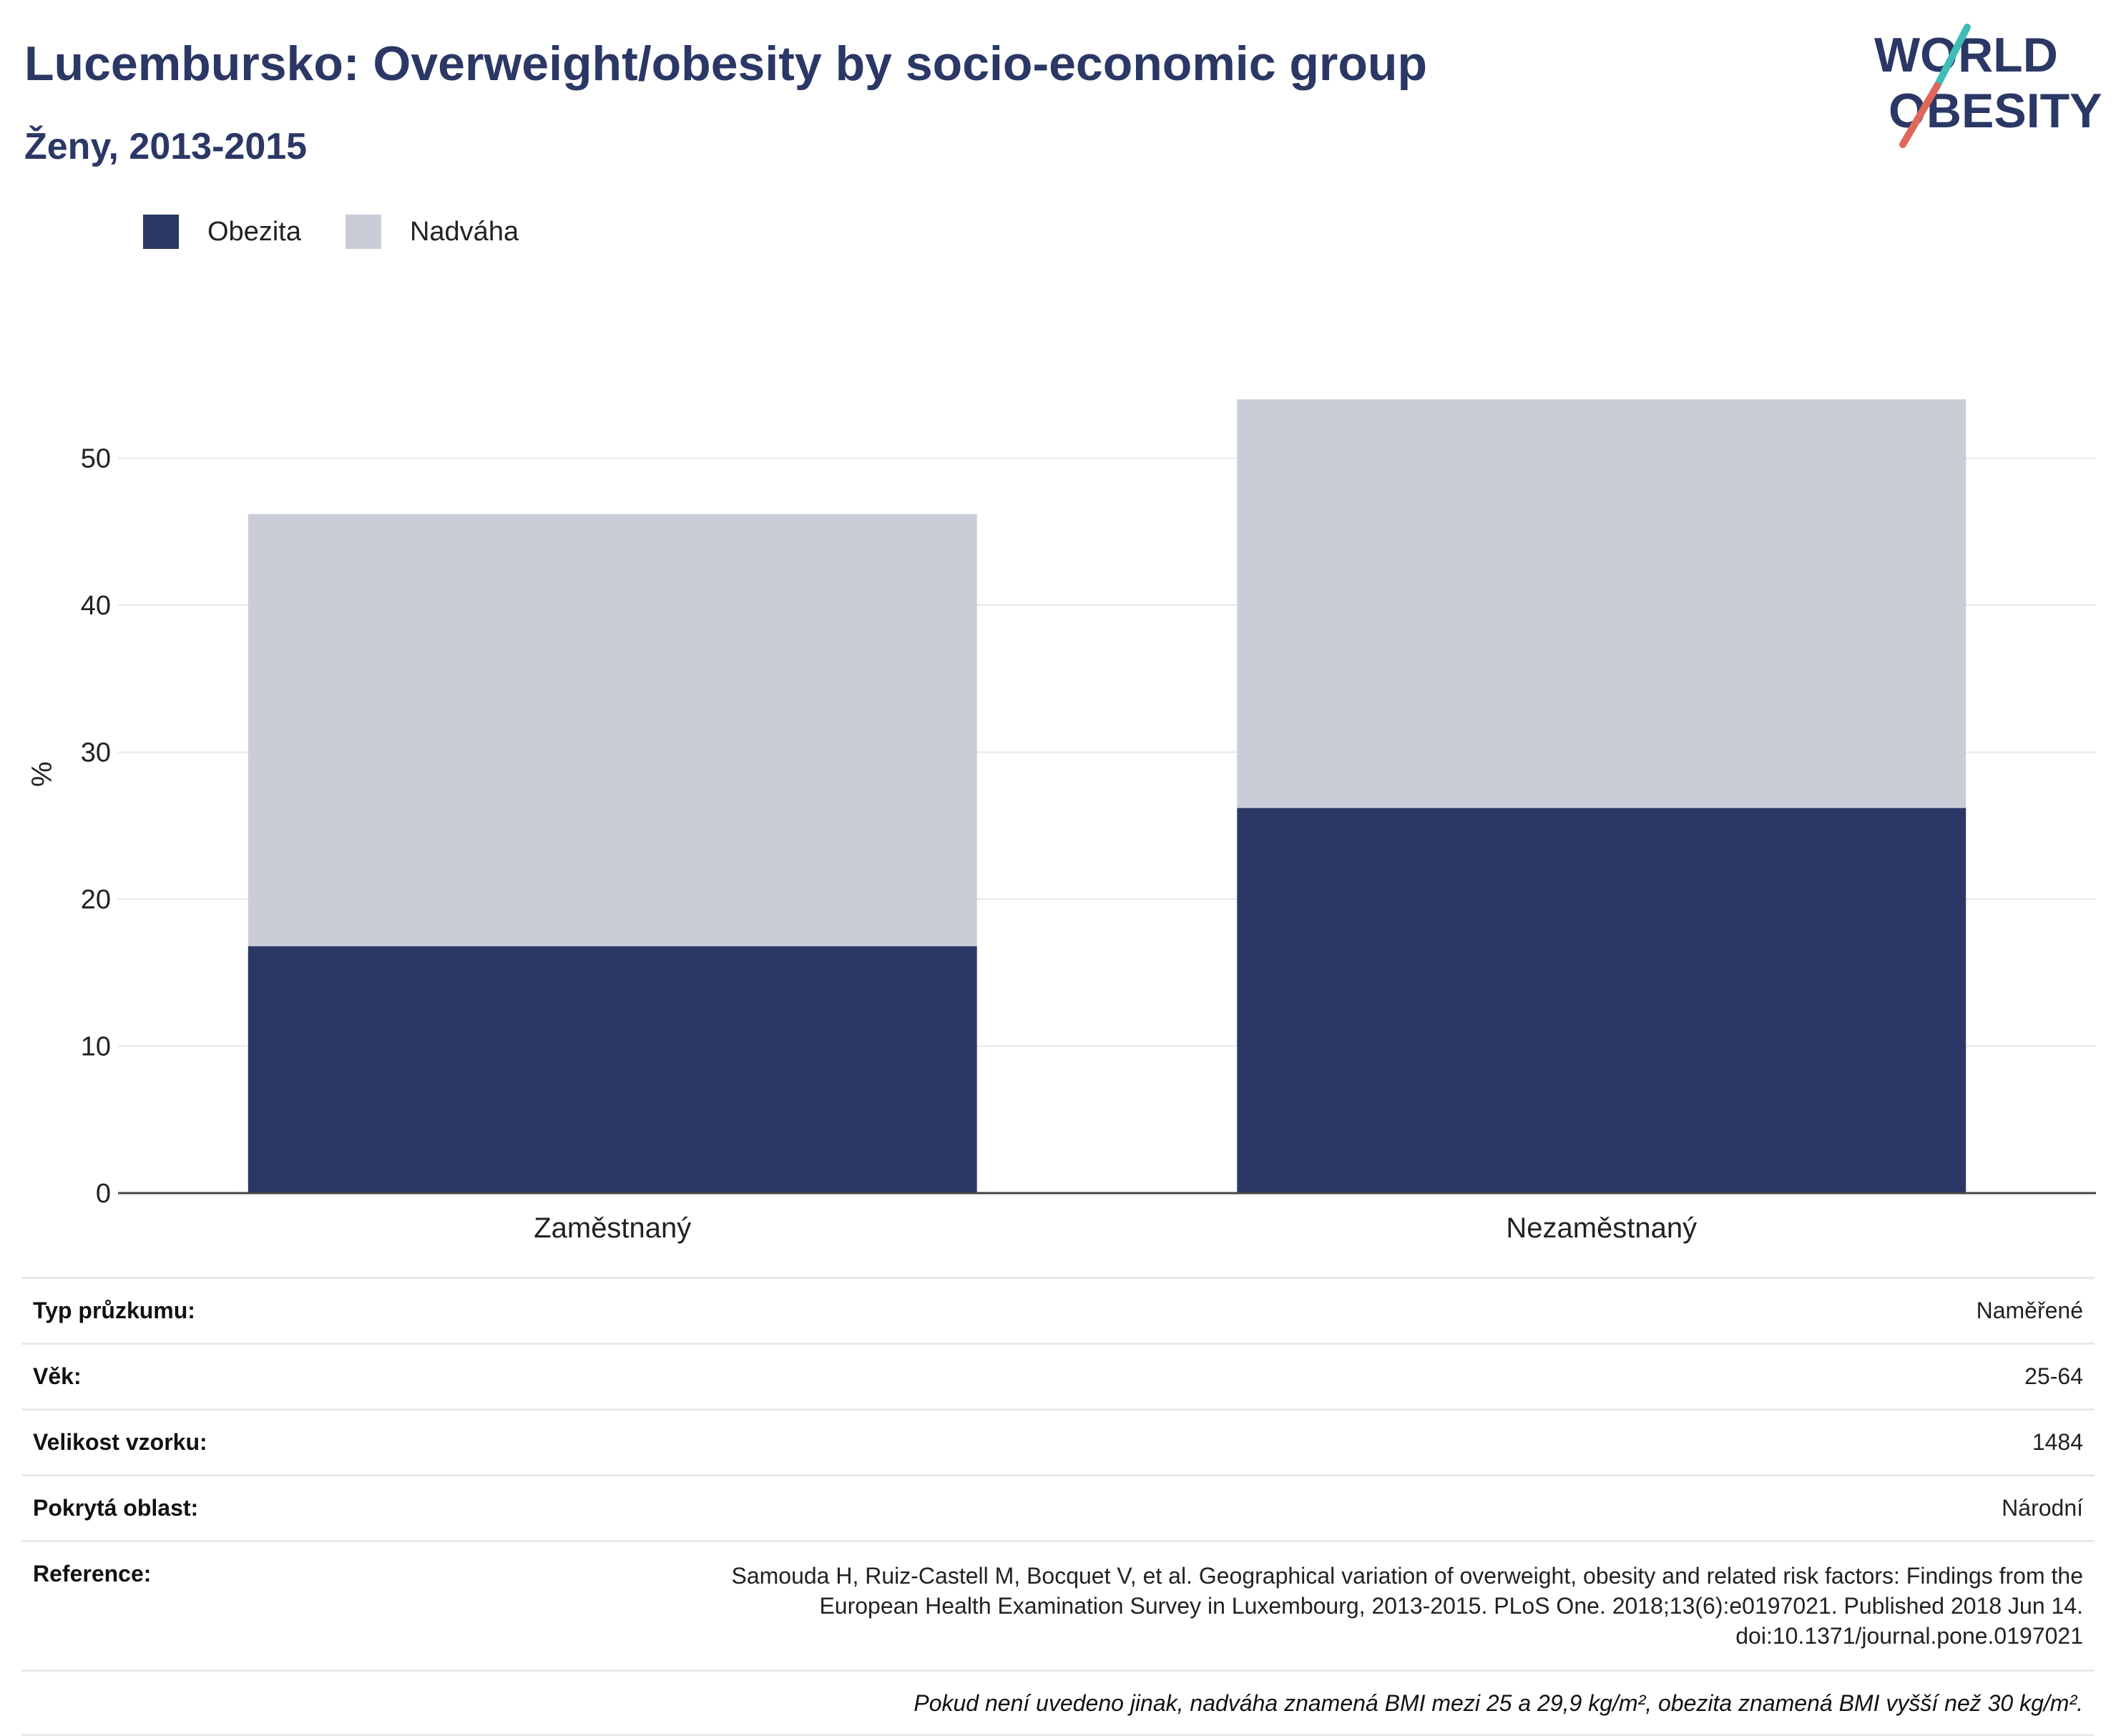 The image size is (2116, 1736). What do you see at coordinates (1909, 1636) in the screenshot?
I see `reference-line: doi:10.1371/journal.pone.0197021` at bounding box center [1909, 1636].